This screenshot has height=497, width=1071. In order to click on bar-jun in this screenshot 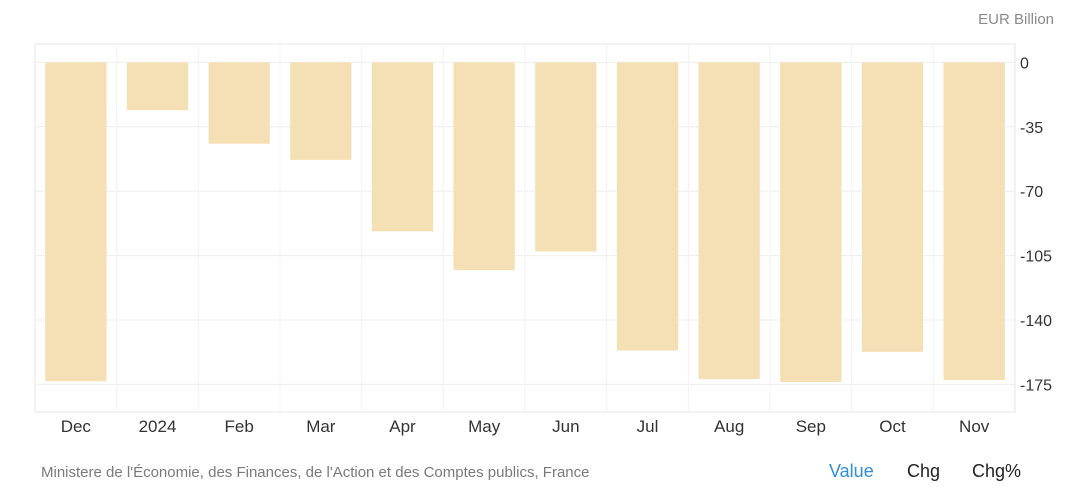, I will do `click(566, 157)`.